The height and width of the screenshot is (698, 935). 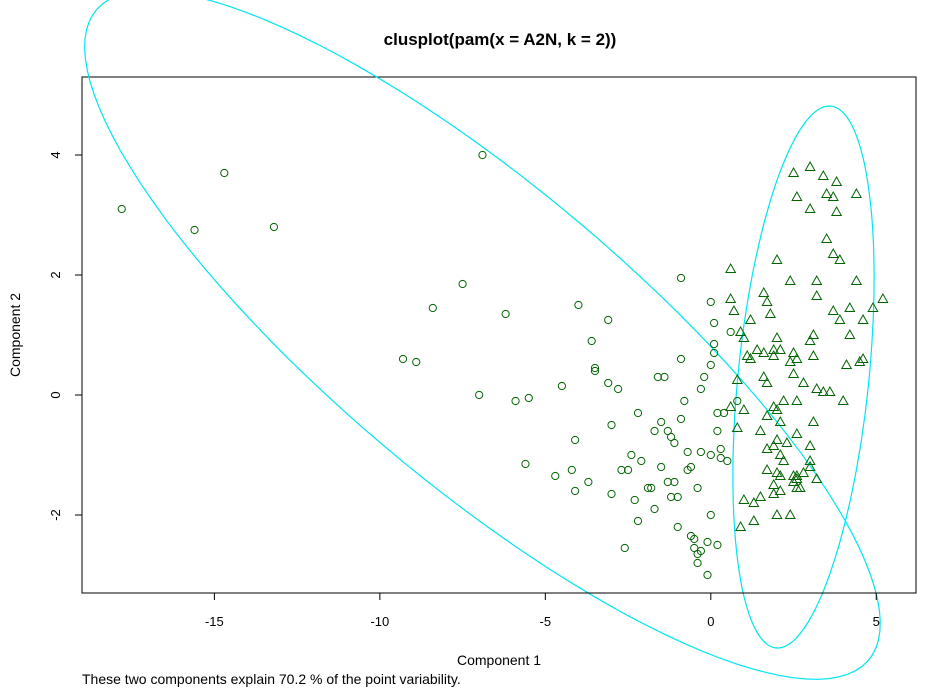 What do you see at coordinates (214, 621) in the screenshot?
I see `x-tick-label: -15` at bounding box center [214, 621].